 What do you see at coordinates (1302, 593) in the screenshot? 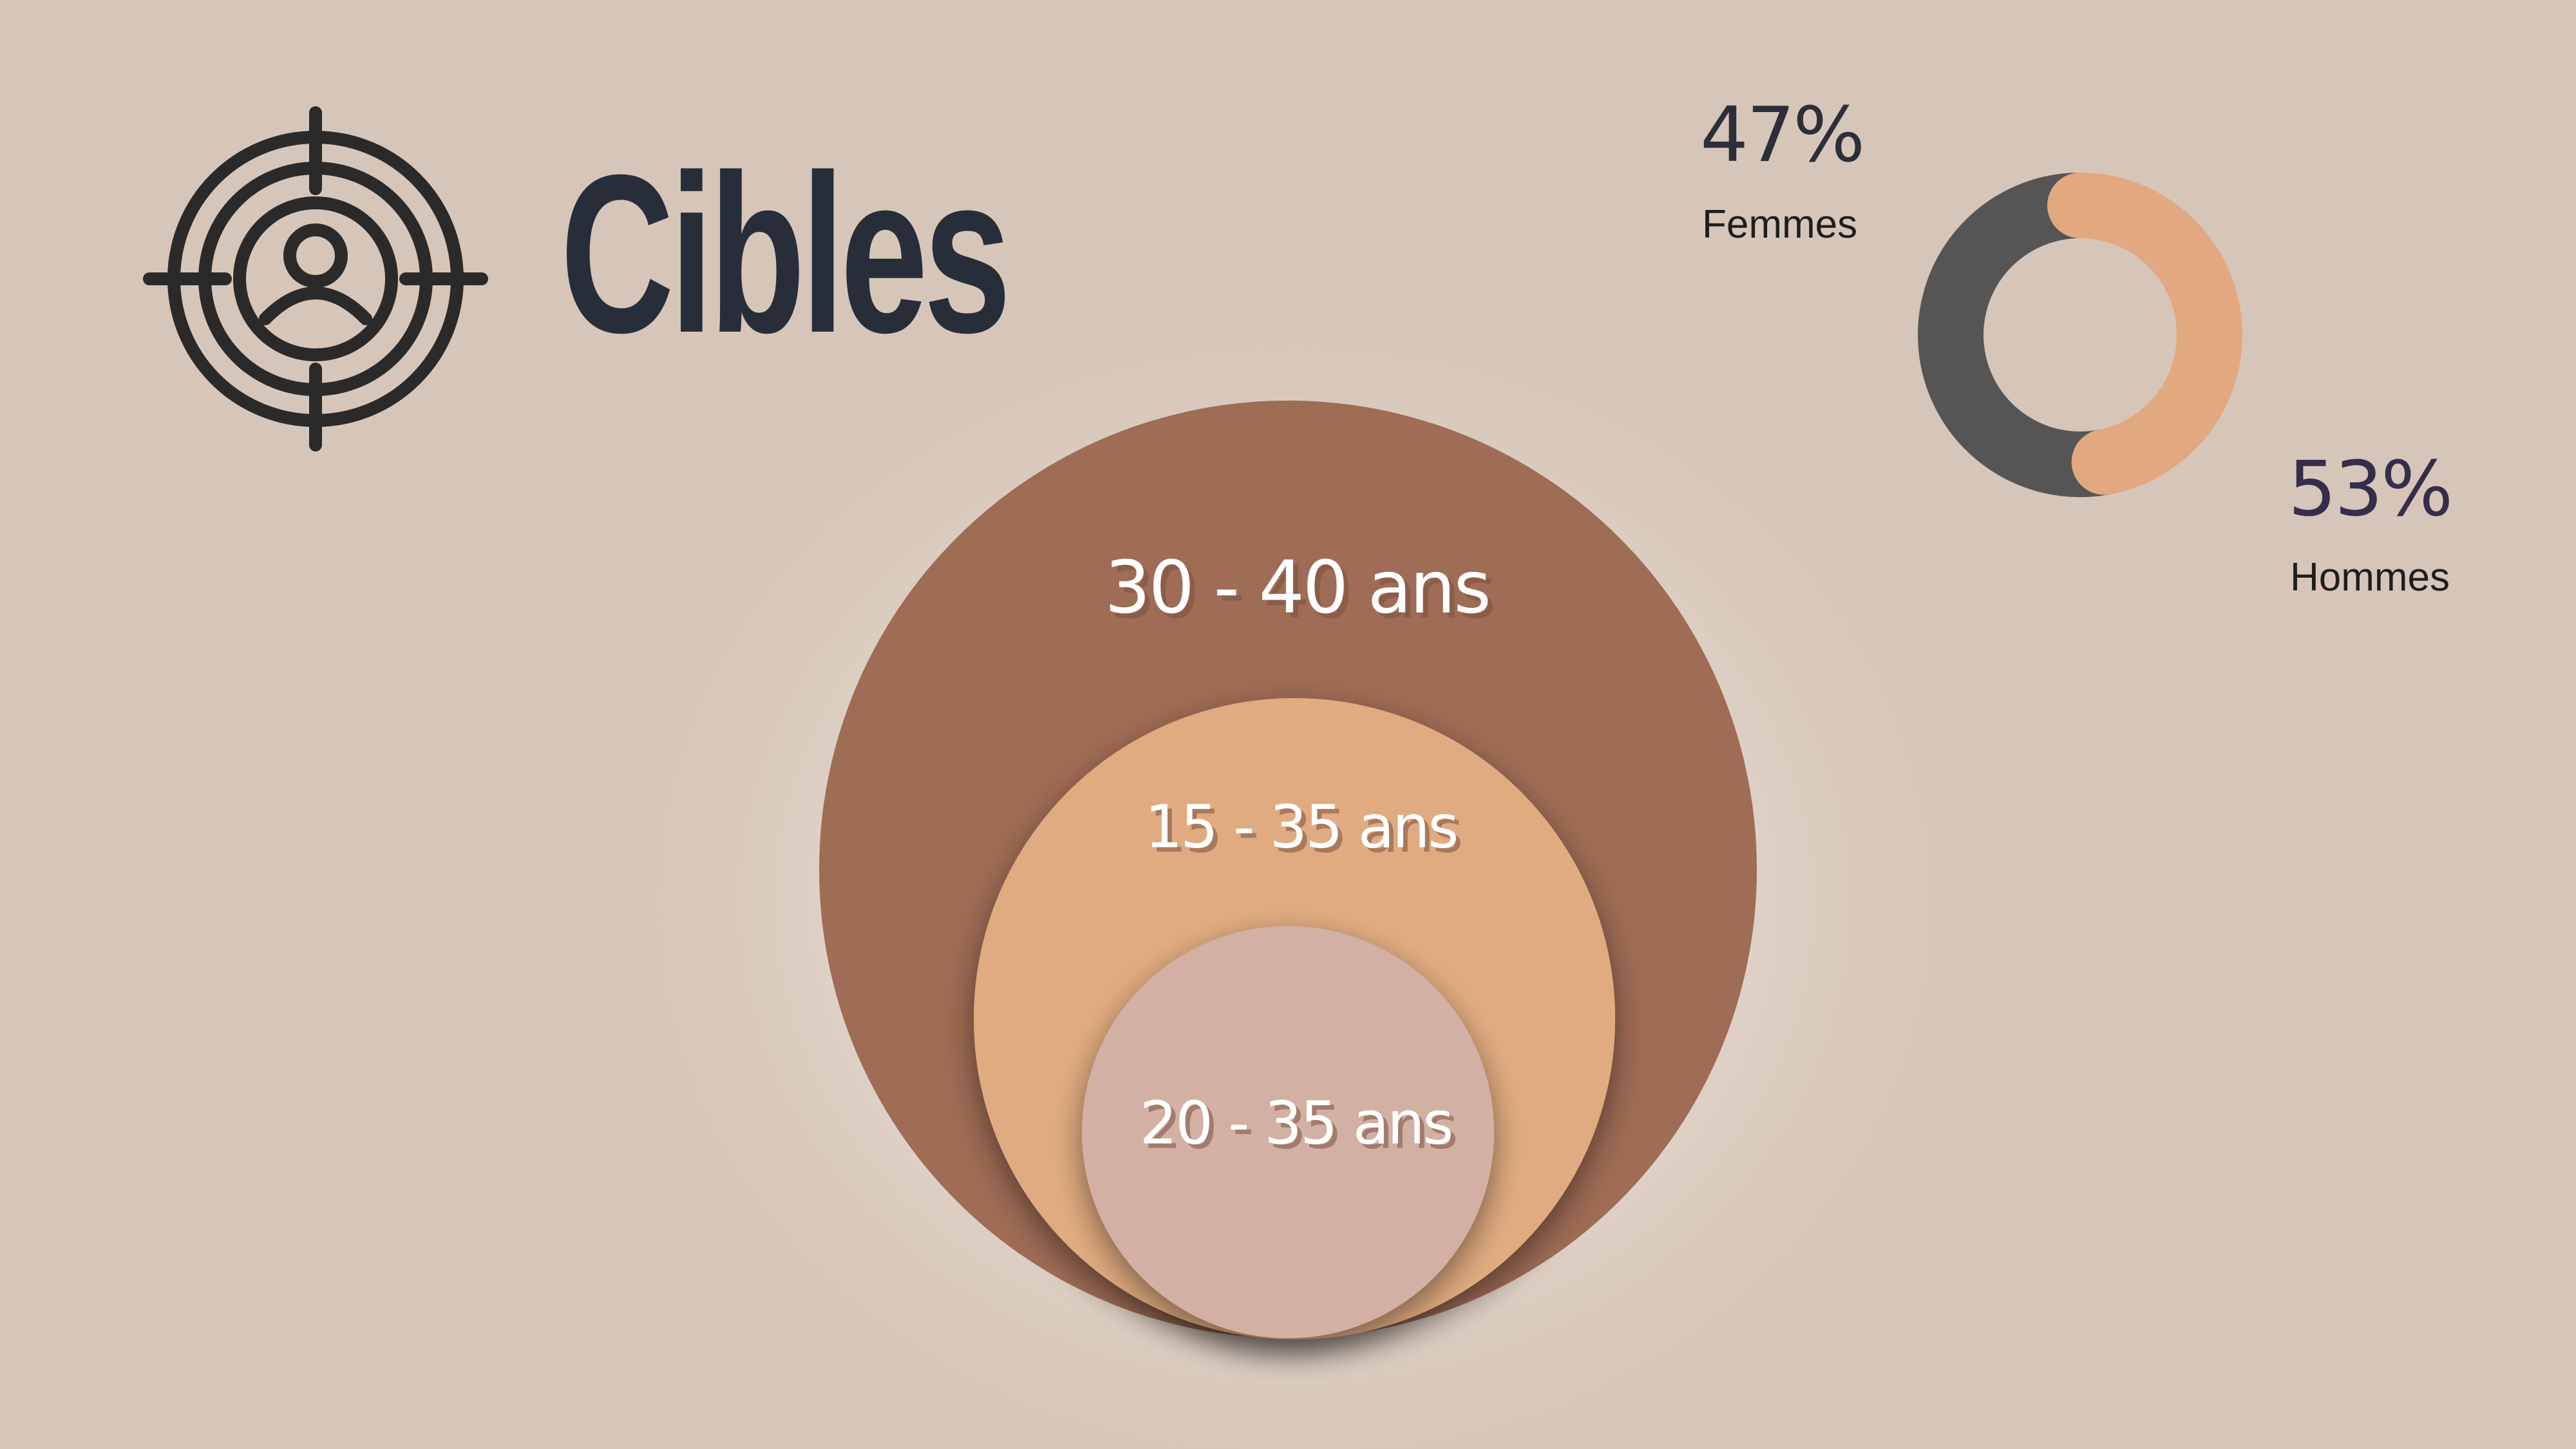
I see `age-label-outer-shadow: 30 - 40 ans` at bounding box center [1302, 593].